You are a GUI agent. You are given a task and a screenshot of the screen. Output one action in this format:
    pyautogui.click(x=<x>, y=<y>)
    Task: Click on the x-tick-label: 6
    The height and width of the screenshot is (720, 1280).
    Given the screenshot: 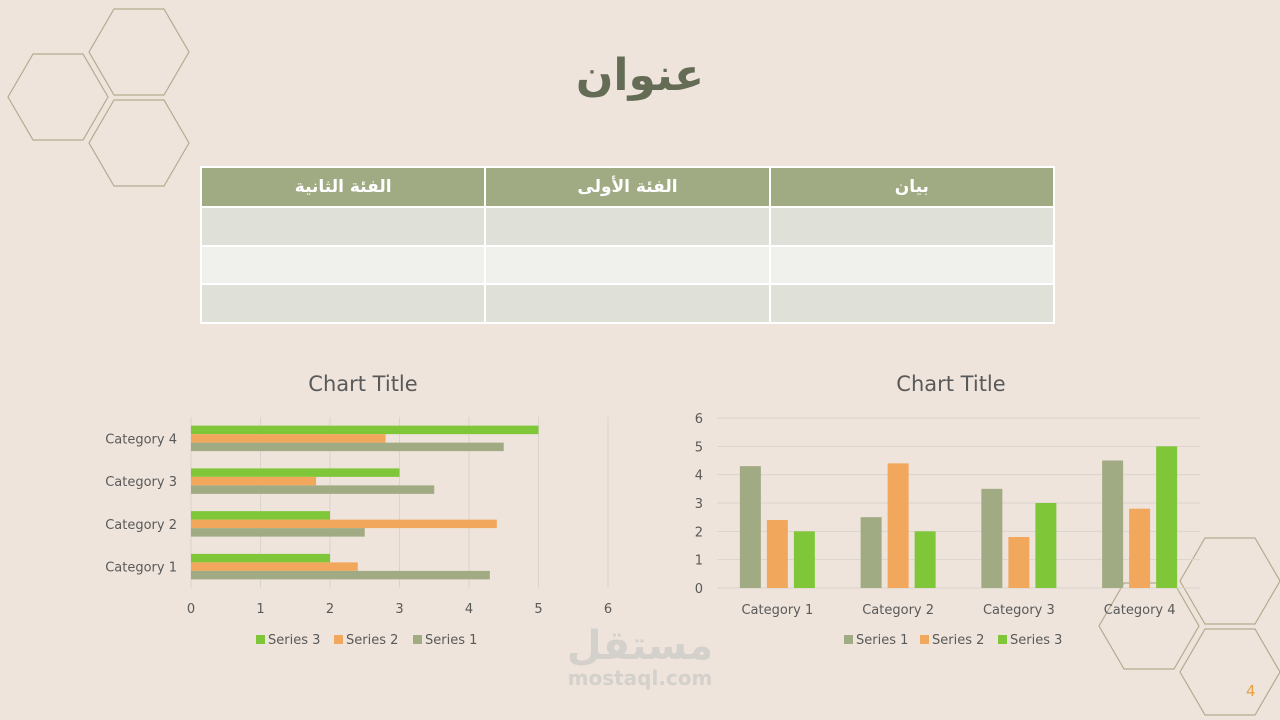 What is the action you would take?
    pyautogui.click(x=608, y=609)
    